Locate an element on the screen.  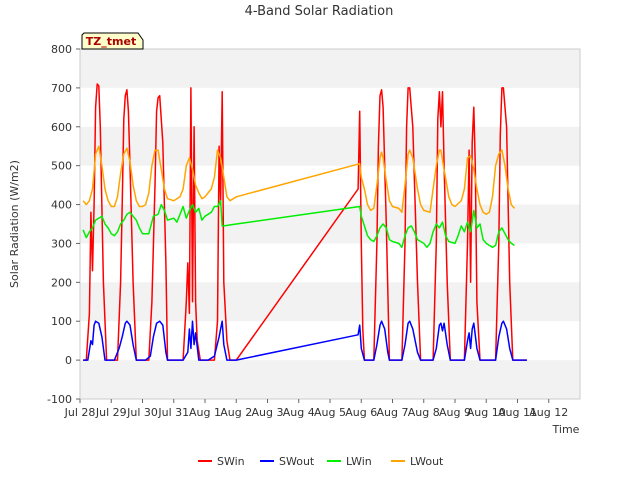
x-tick-label: Aug 4 is located at coordinates (299, 412).